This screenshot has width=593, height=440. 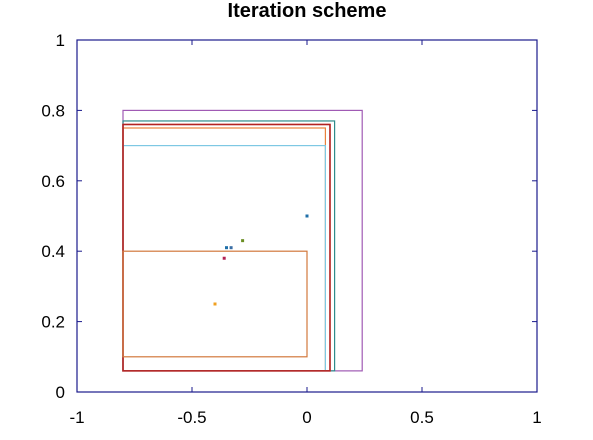 I want to click on chart-title: Iteration scheme, so click(x=307, y=11).